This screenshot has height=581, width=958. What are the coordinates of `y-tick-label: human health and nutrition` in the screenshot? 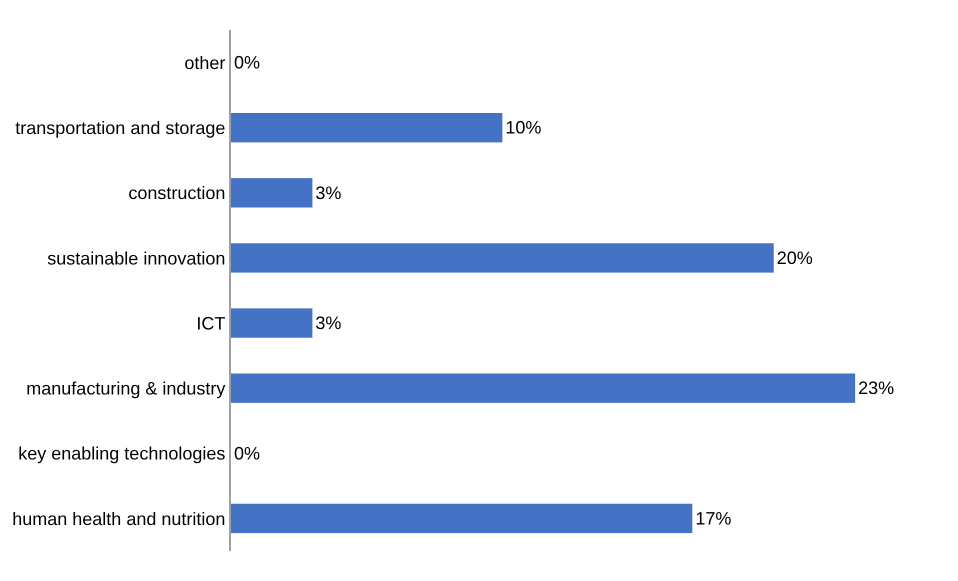 It's located at (119, 518).